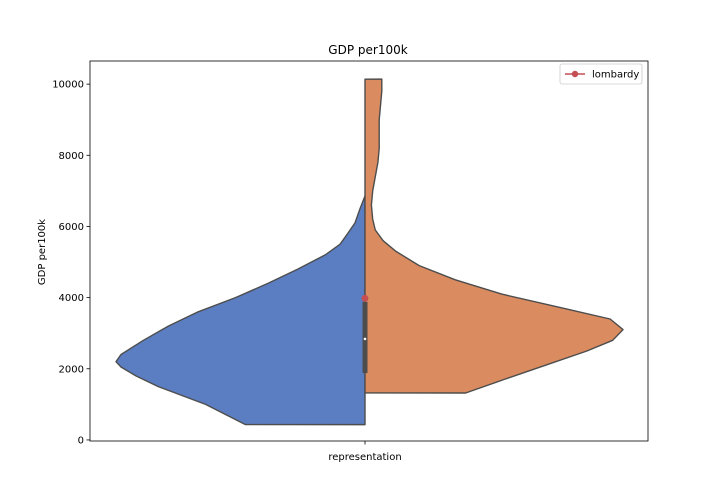 This screenshot has width=720, height=504. I want to click on x-tick-label: representation, so click(364, 457).